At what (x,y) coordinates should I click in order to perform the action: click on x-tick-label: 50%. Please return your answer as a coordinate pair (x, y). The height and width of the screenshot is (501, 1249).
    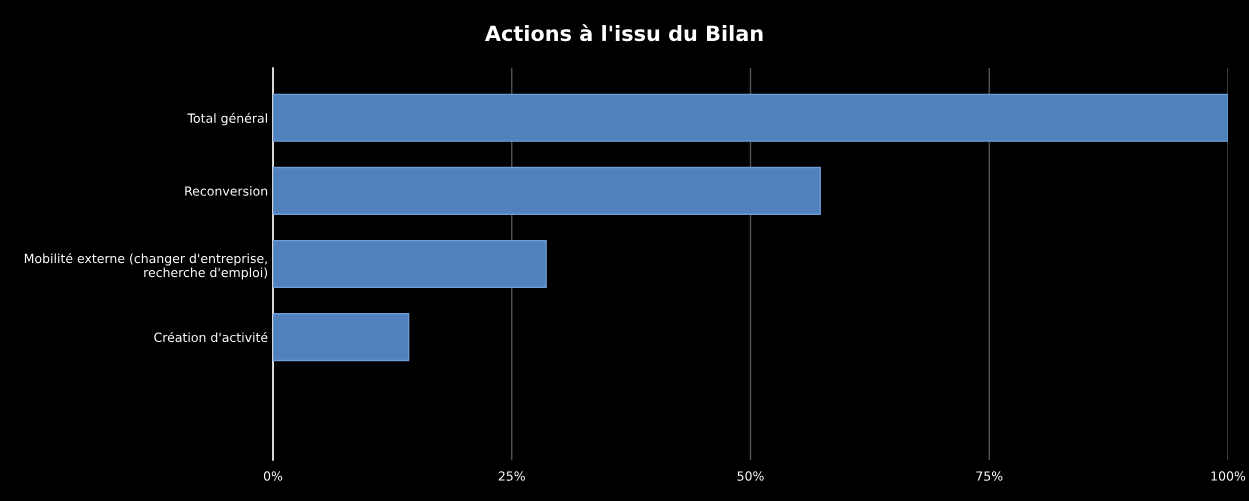
    Looking at the image, I should click on (750, 476).